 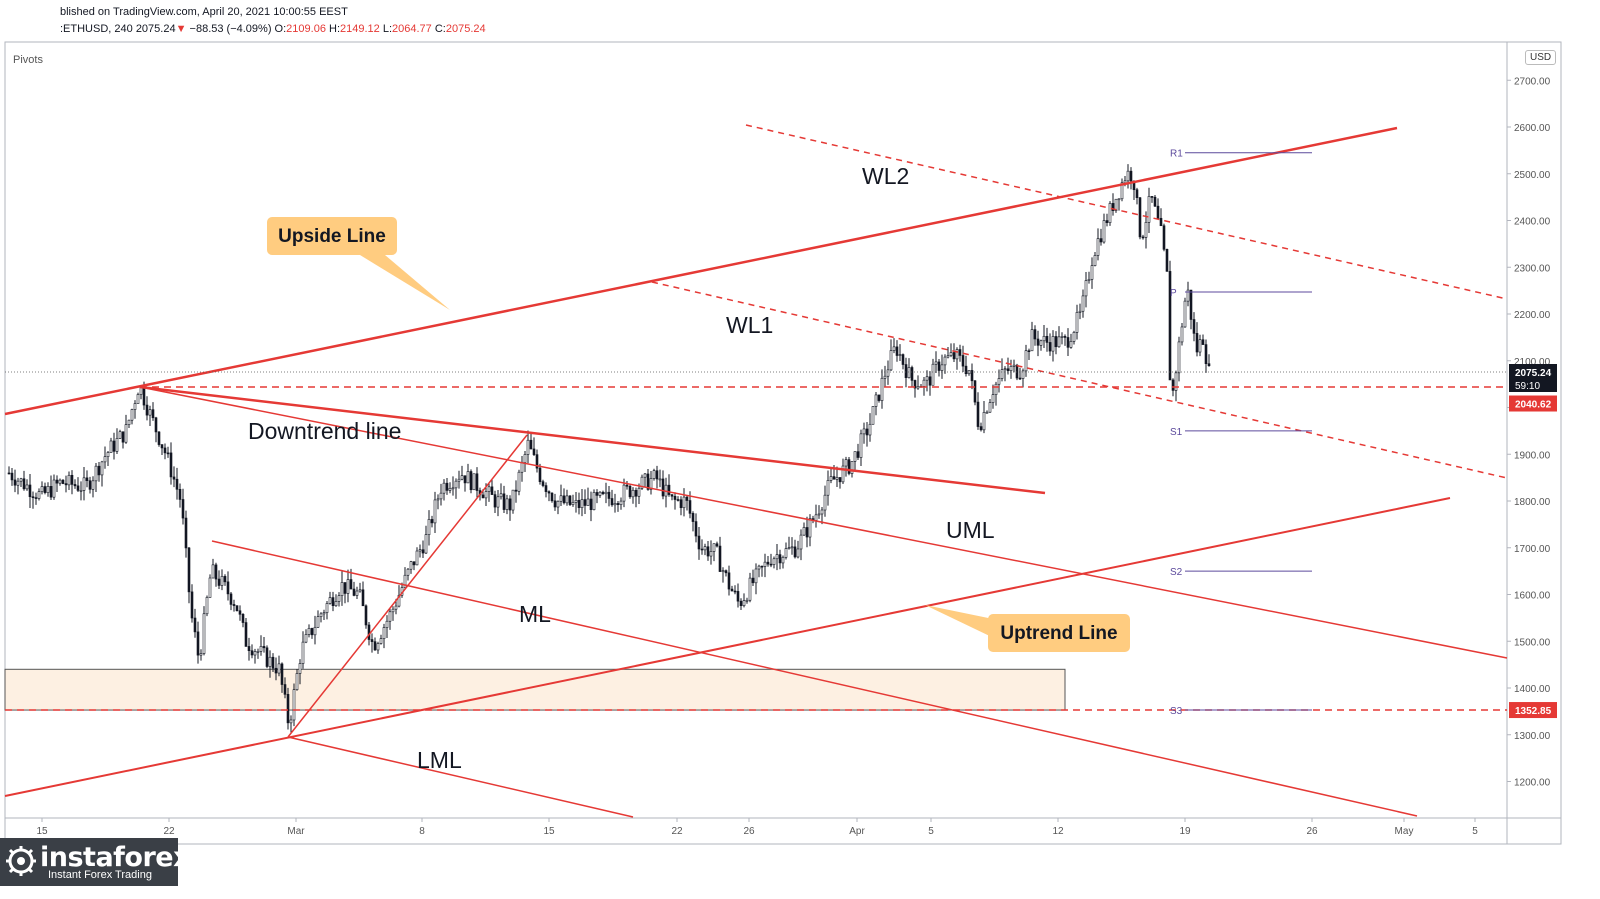 I want to click on y-tick-label: 2600.00, so click(x=1532, y=128).